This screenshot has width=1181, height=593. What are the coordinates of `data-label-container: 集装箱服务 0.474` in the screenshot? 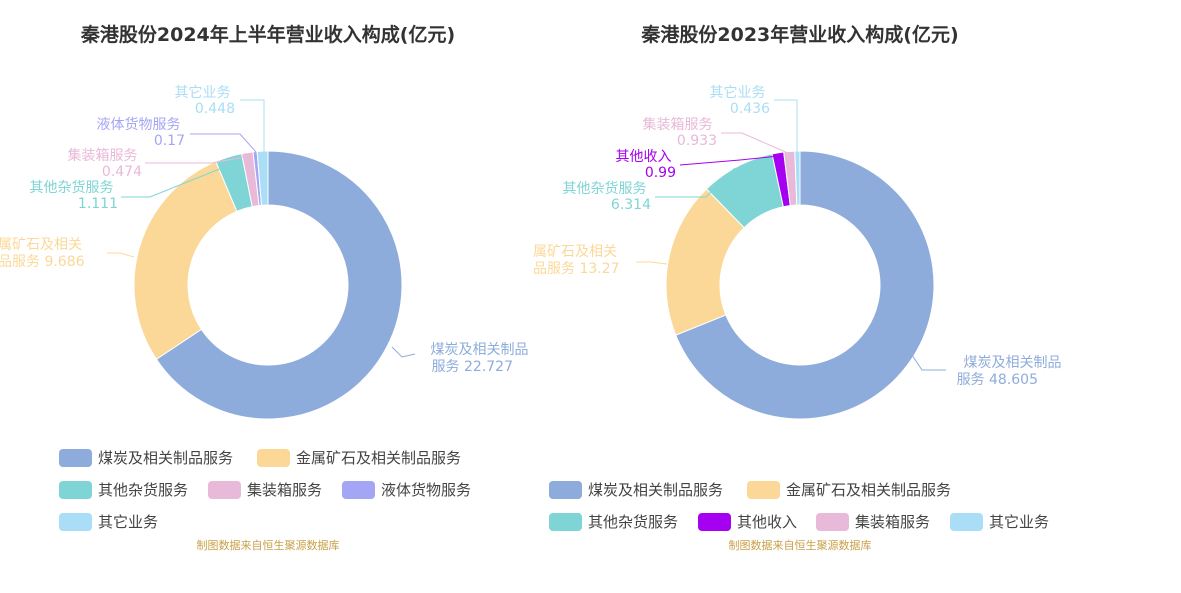 It's located at (105, 163).